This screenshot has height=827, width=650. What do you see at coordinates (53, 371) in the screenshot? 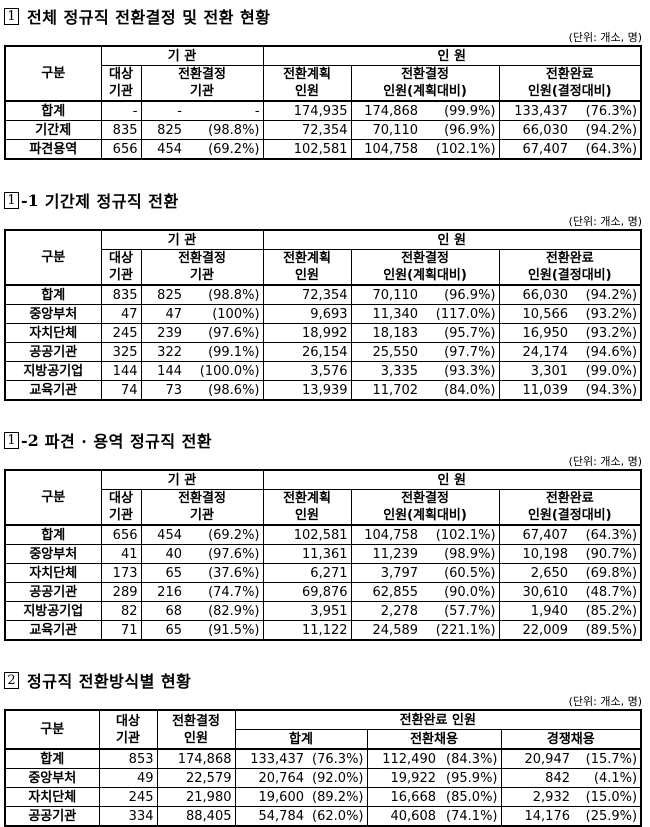
I see `row-label: 지방공기업` at bounding box center [53, 371].